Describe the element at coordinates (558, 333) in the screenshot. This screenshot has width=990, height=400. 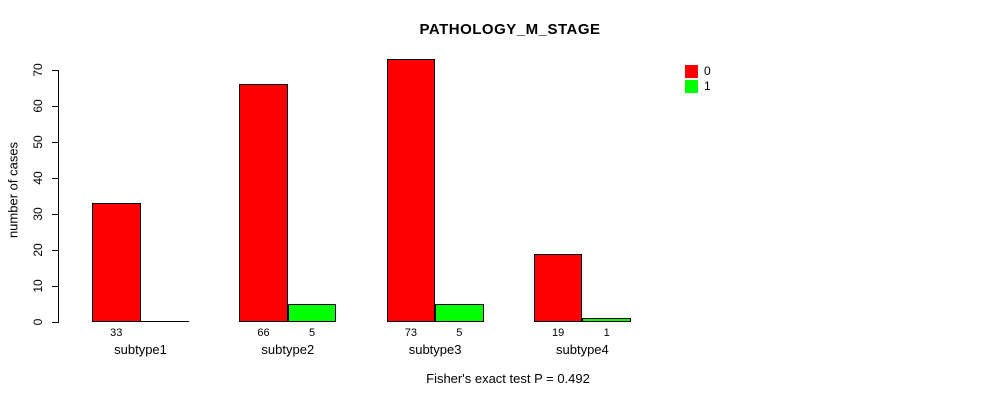
I see `count-label-subtype4-series-0: 19` at that location.